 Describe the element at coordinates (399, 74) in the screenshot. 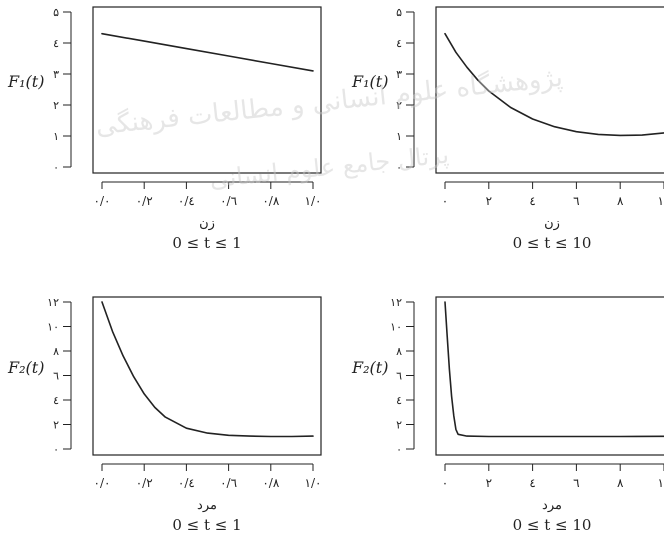

I see `panel-2-y-tick-label: ۳` at that location.